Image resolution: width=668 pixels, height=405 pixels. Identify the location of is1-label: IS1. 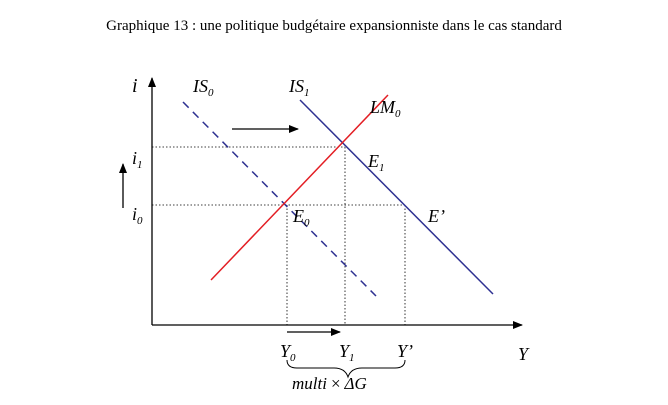
(299, 87).